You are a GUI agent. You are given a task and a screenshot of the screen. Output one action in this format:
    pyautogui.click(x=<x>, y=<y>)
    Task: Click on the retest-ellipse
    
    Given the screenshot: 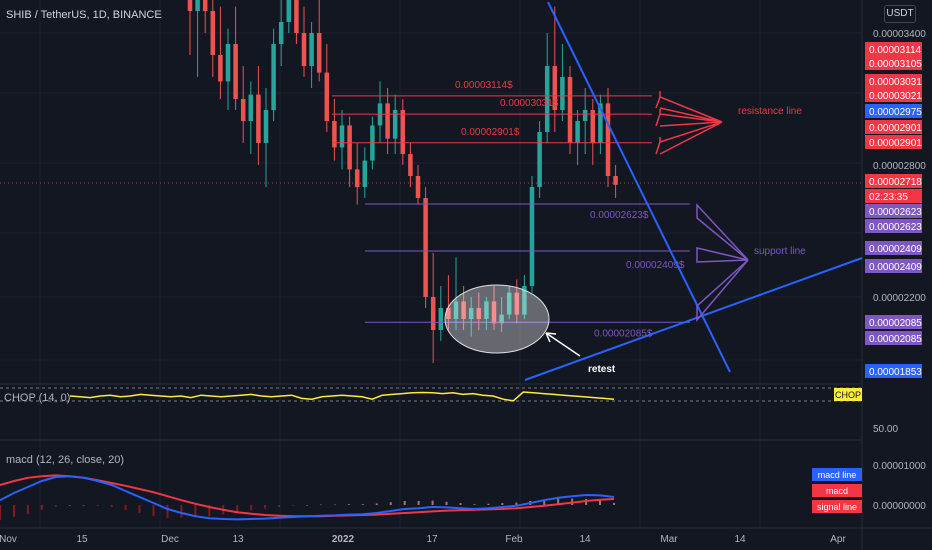 What is the action you would take?
    pyautogui.click(x=497, y=319)
    